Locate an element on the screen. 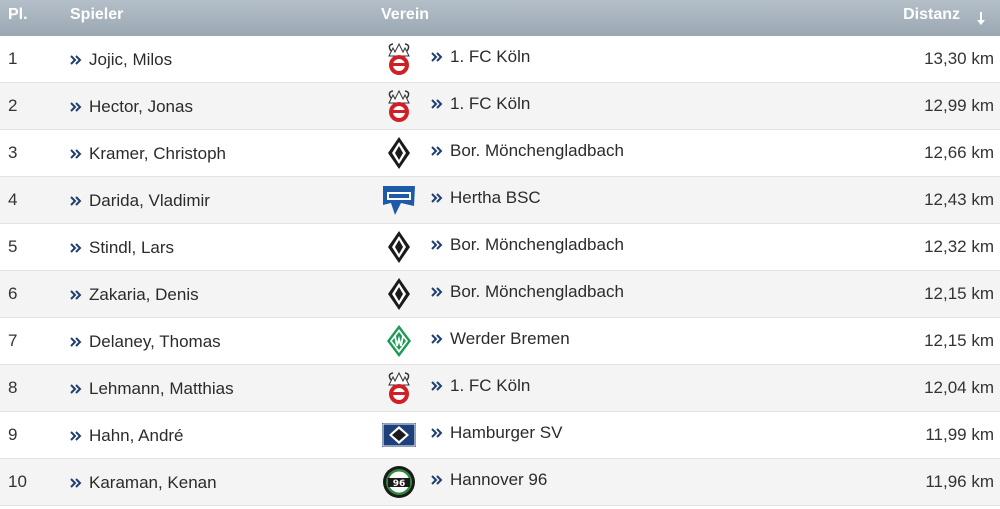  player-link: Hahn, André is located at coordinates (127, 436).